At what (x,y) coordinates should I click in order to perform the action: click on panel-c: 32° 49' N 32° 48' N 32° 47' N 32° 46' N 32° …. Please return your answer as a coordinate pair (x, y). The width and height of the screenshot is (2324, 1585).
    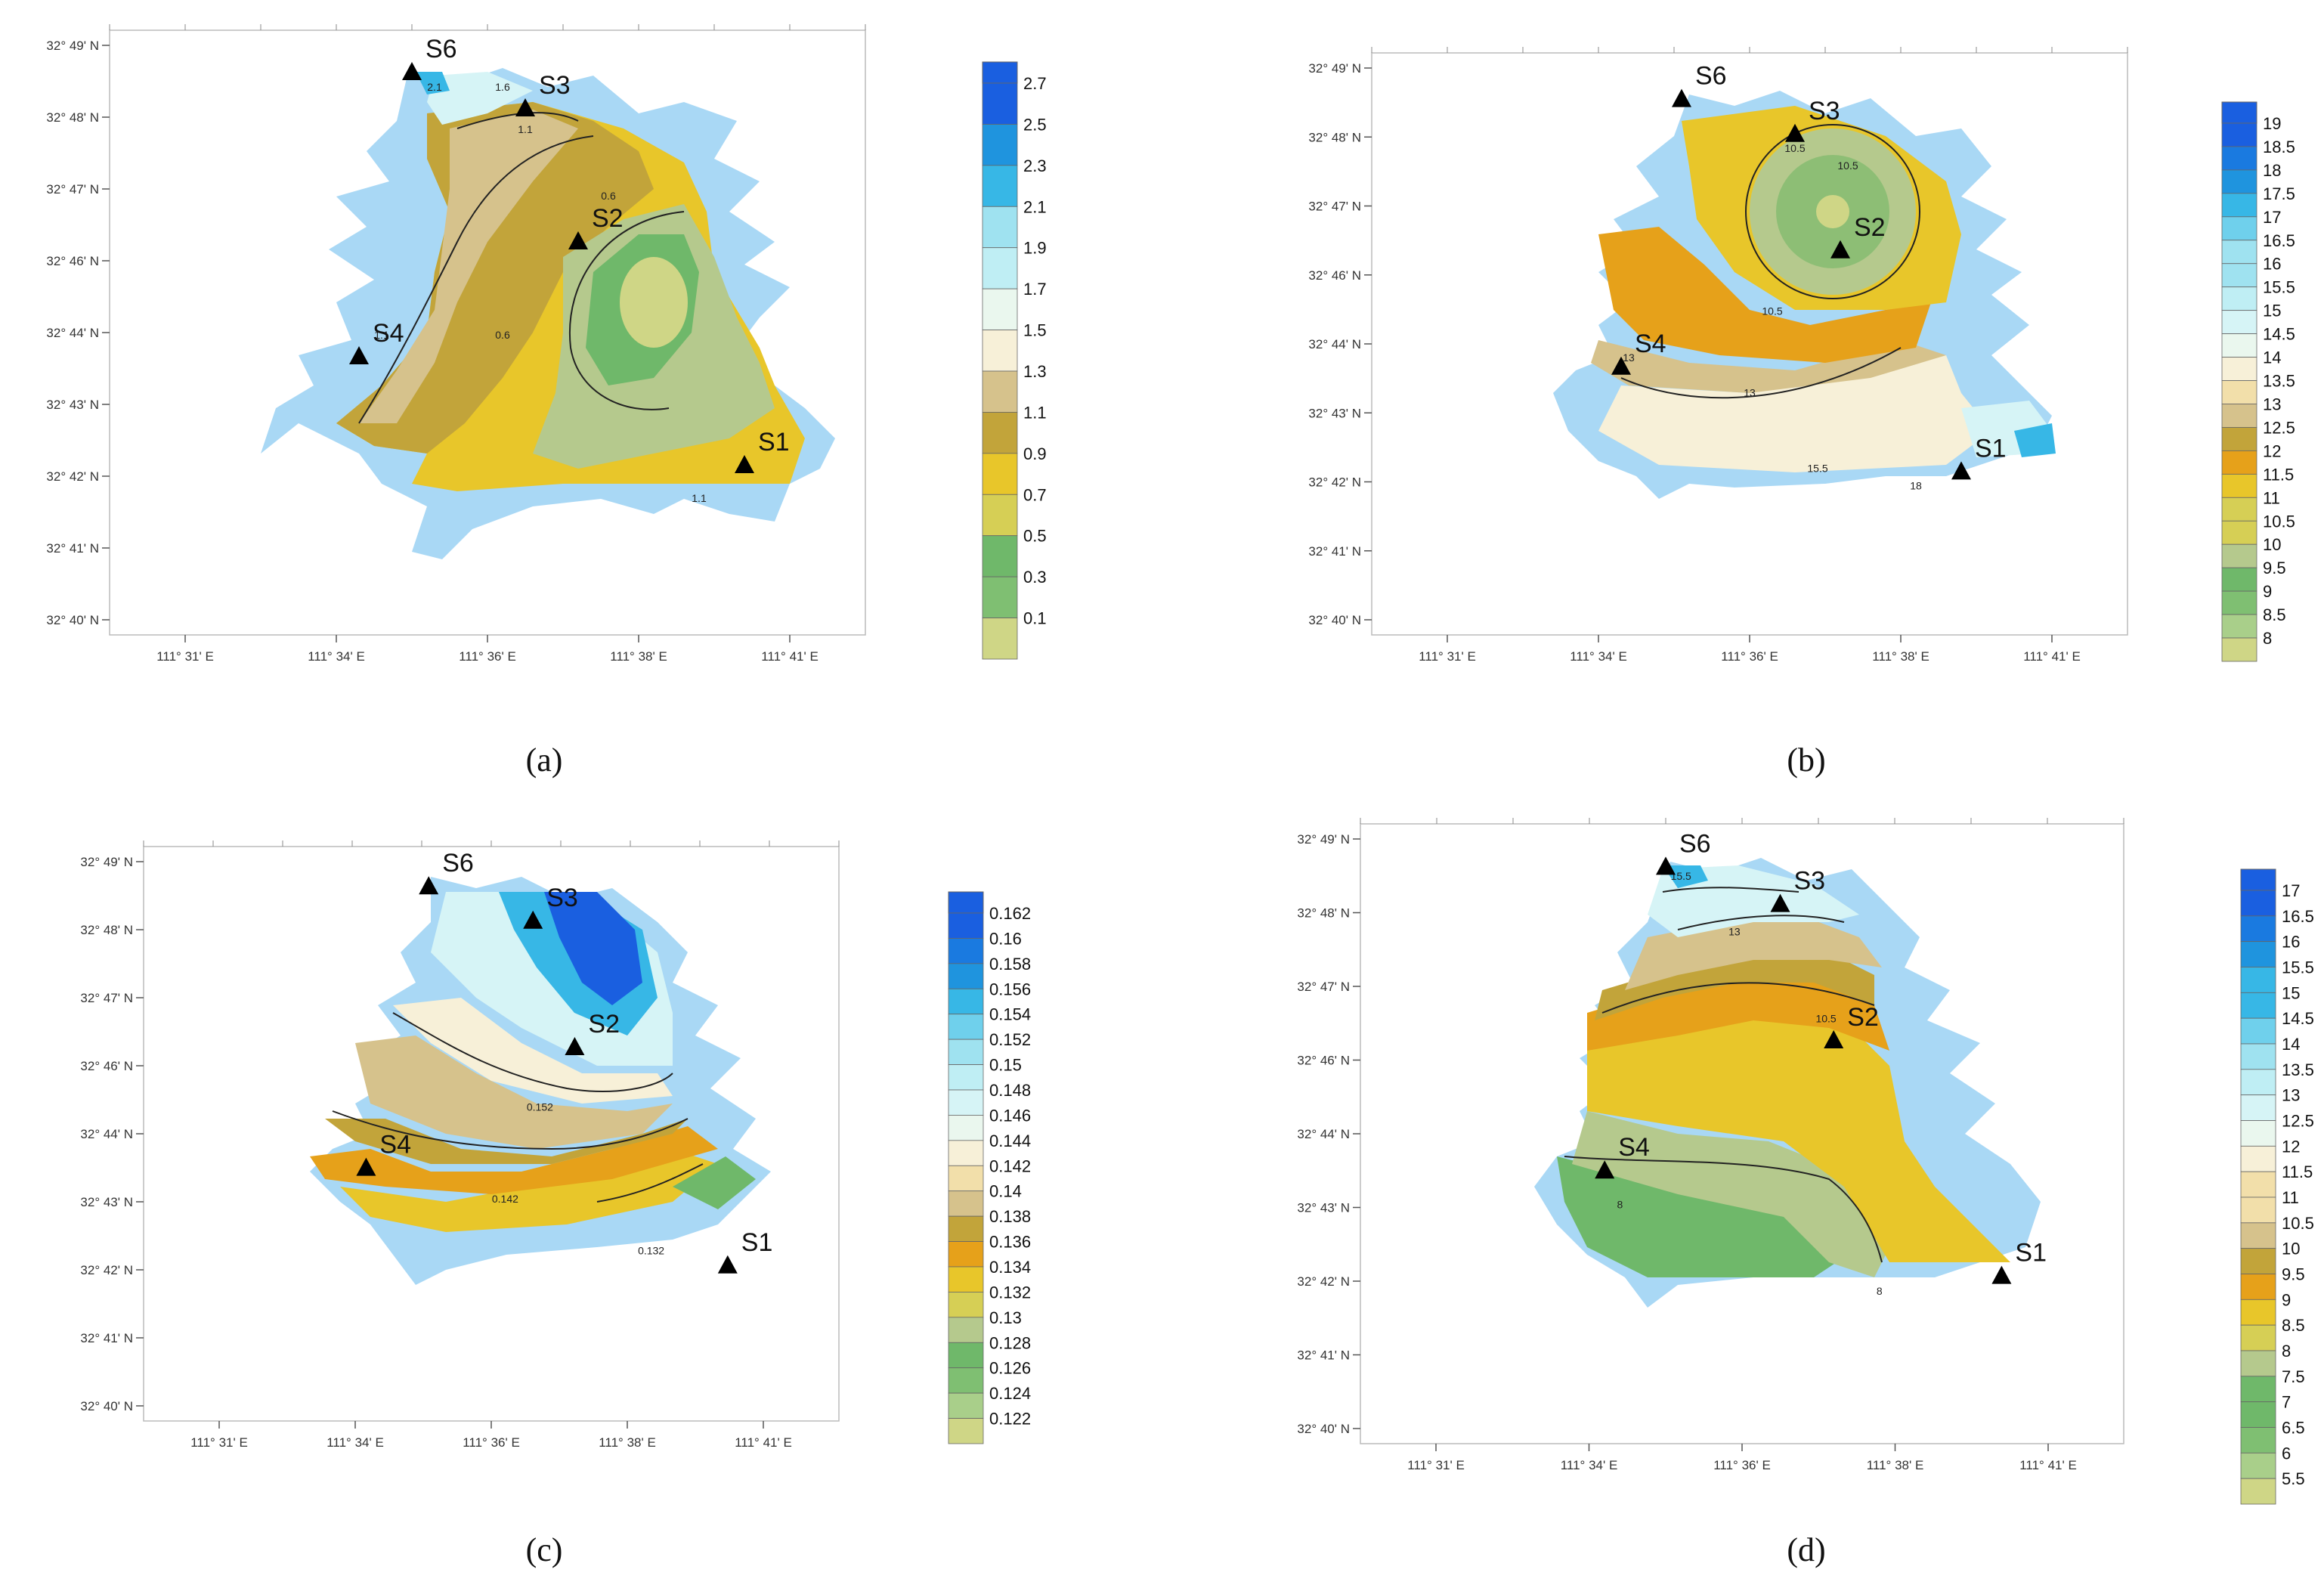
    Looking at the image, I should click on (460, 1145).